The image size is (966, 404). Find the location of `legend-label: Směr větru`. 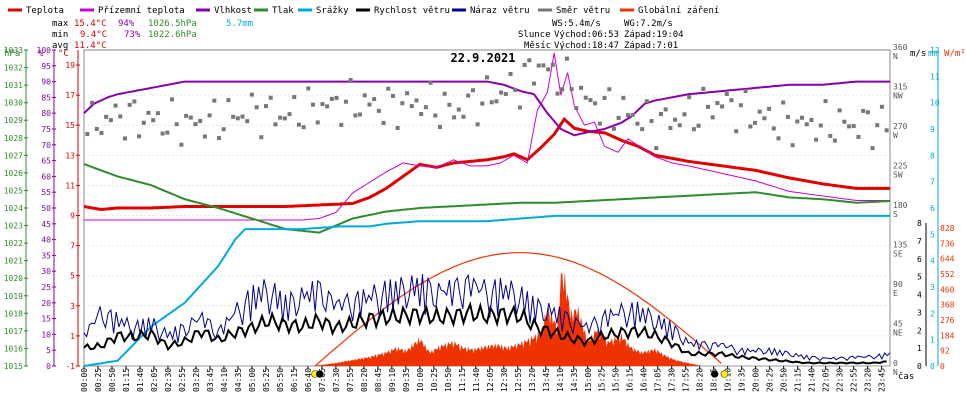

legend-label: Směr větru is located at coordinates (583, 11).